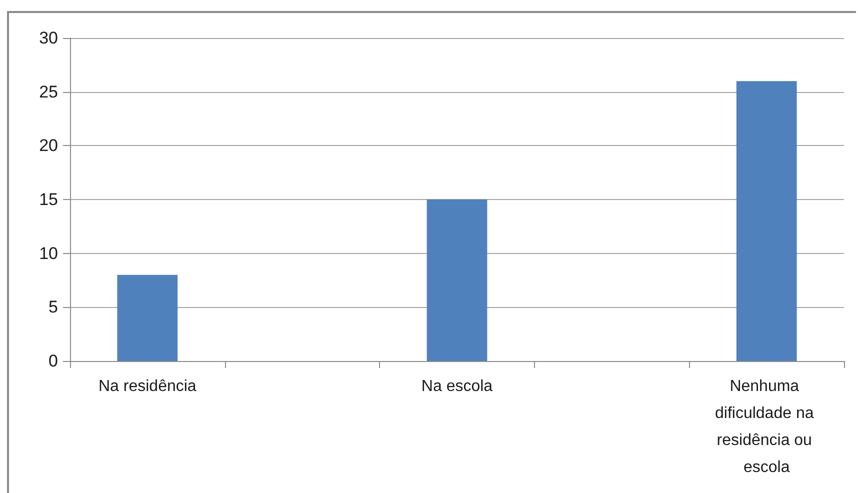 The image size is (858, 493). I want to click on y-tick-label: 20, so click(48, 146).